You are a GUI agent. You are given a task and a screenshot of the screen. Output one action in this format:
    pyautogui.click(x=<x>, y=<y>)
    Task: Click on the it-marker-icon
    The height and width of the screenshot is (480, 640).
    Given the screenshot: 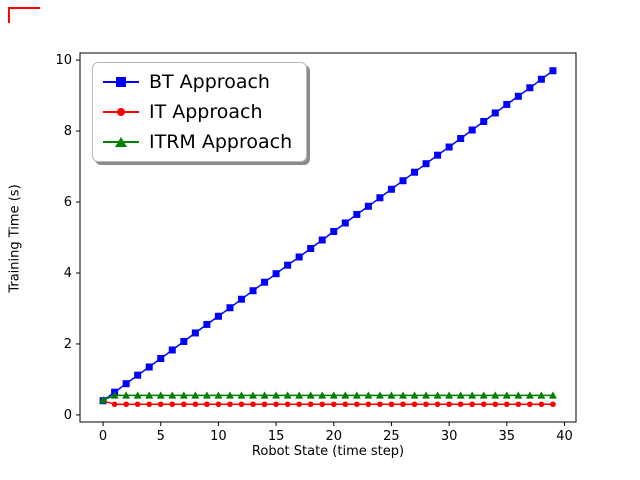 What is the action you would take?
    pyautogui.click(x=121, y=112)
    